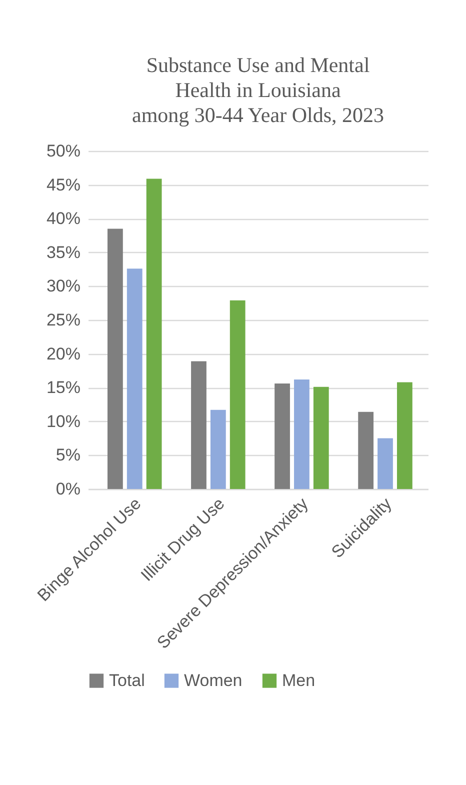  What do you see at coordinates (127, 680) in the screenshot?
I see `legend-label: Total` at bounding box center [127, 680].